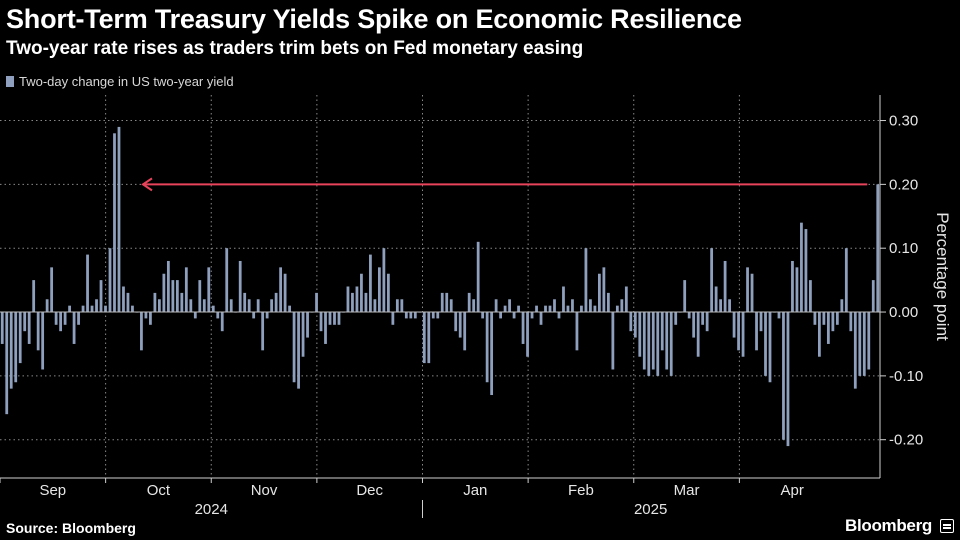  Describe the element at coordinates (903, 121) in the screenshot. I see `y-tick-label: 0.30` at that location.